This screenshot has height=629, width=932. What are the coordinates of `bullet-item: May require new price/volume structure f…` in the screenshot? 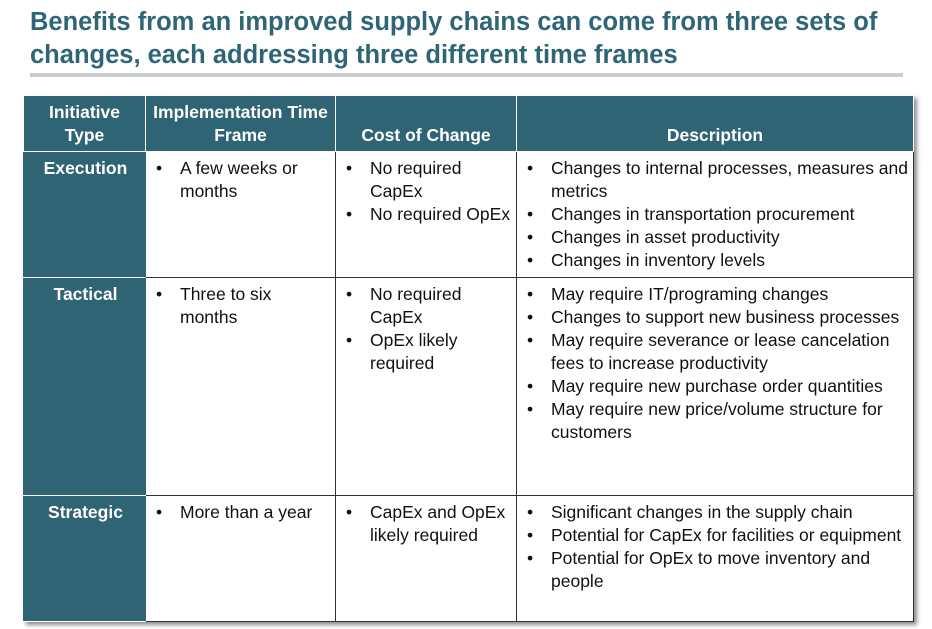 It's located at (716, 421).